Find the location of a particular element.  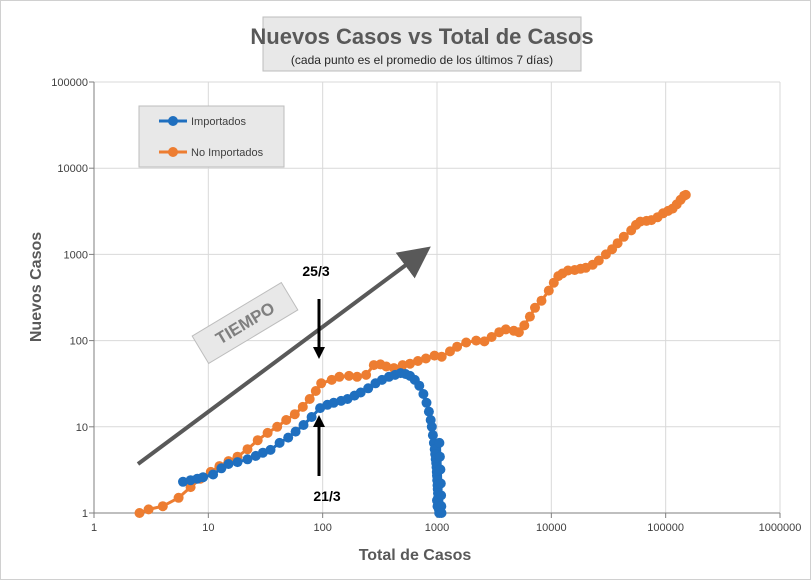

x-tick-label: 100000 is located at coordinates (665, 528).